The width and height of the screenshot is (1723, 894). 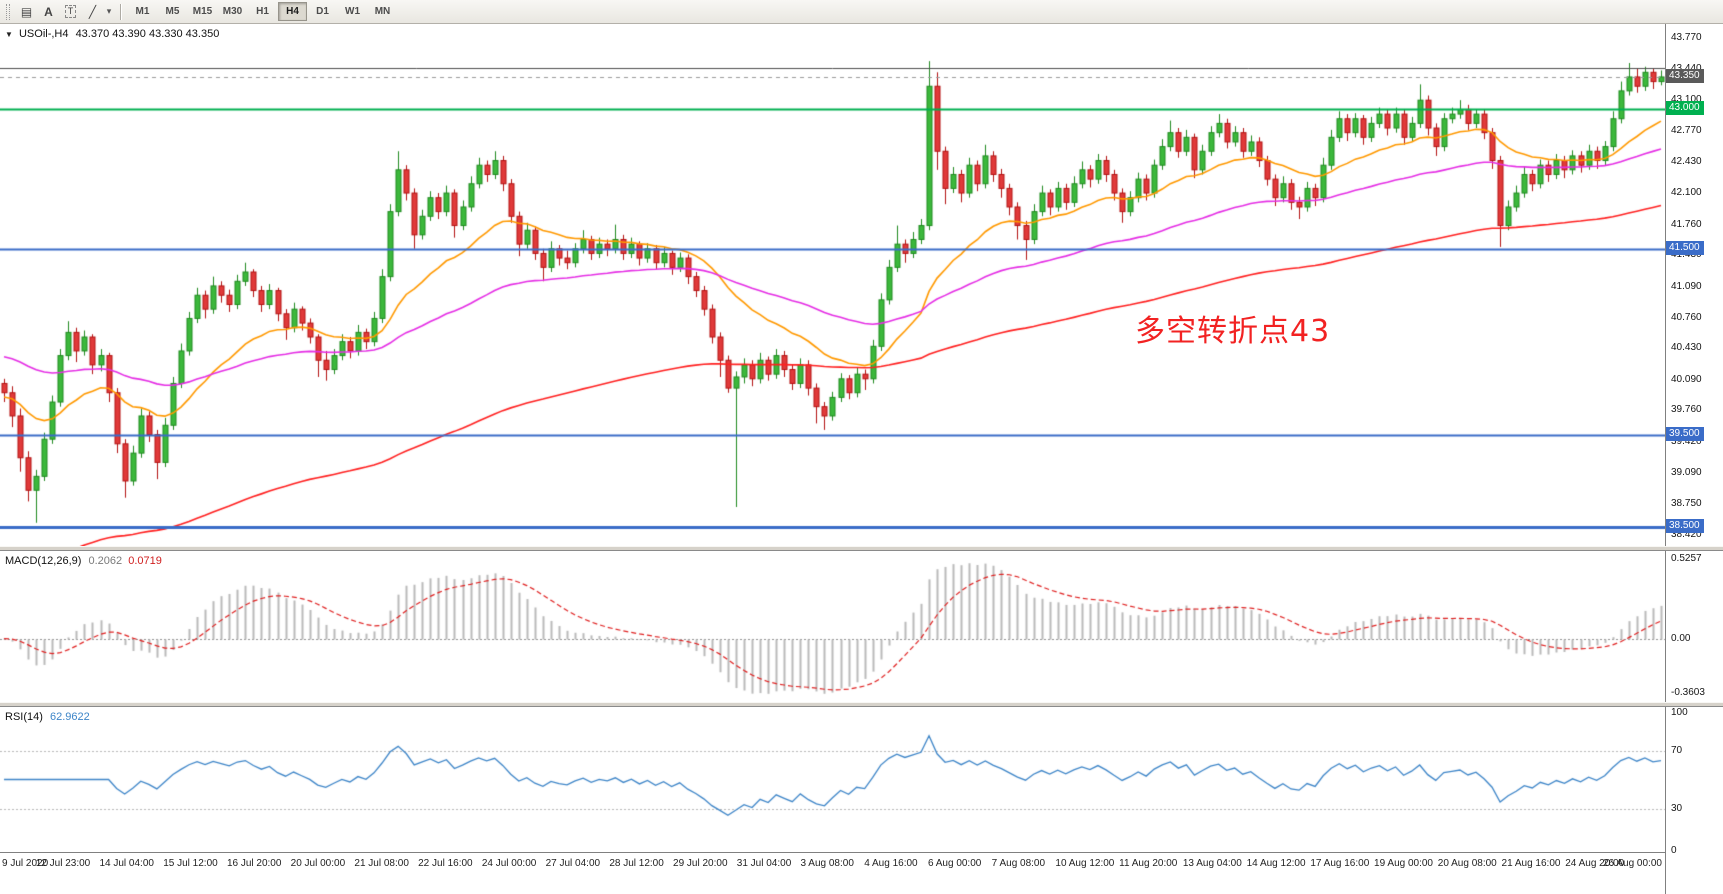 What do you see at coordinates (1688, 692) in the screenshot?
I see `macd-axis-label: -0.3603` at bounding box center [1688, 692].